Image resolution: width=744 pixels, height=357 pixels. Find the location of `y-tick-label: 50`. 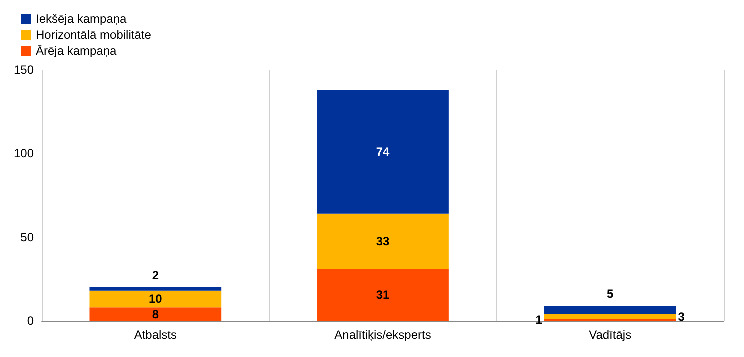

y-tick-label: 50 is located at coordinates (27, 237).